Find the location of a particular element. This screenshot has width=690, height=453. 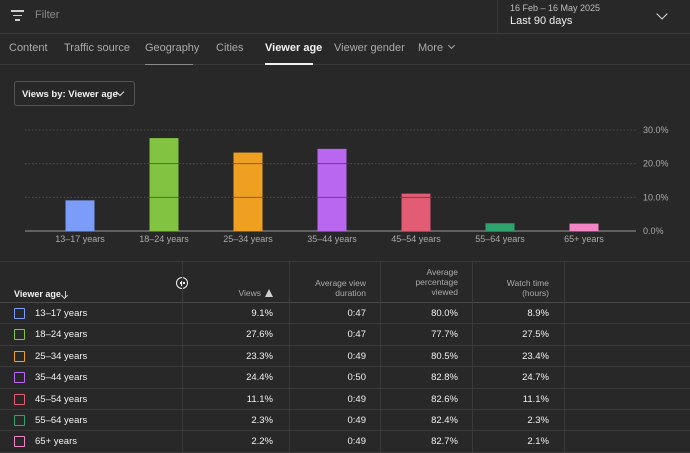

tab-more-label: More is located at coordinates (431, 48).